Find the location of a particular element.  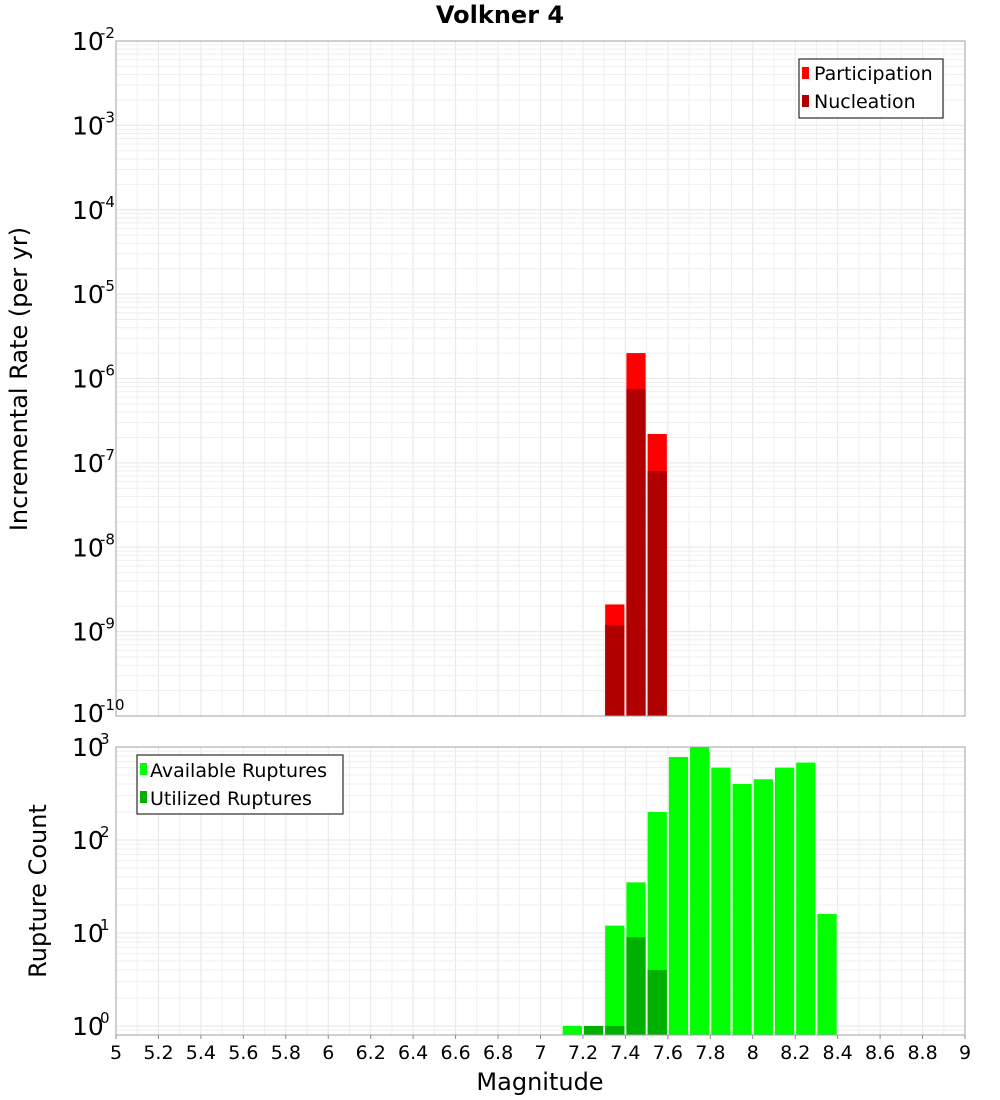

top-y-tick-exponent: -4 is located at coordinates (107, 202).